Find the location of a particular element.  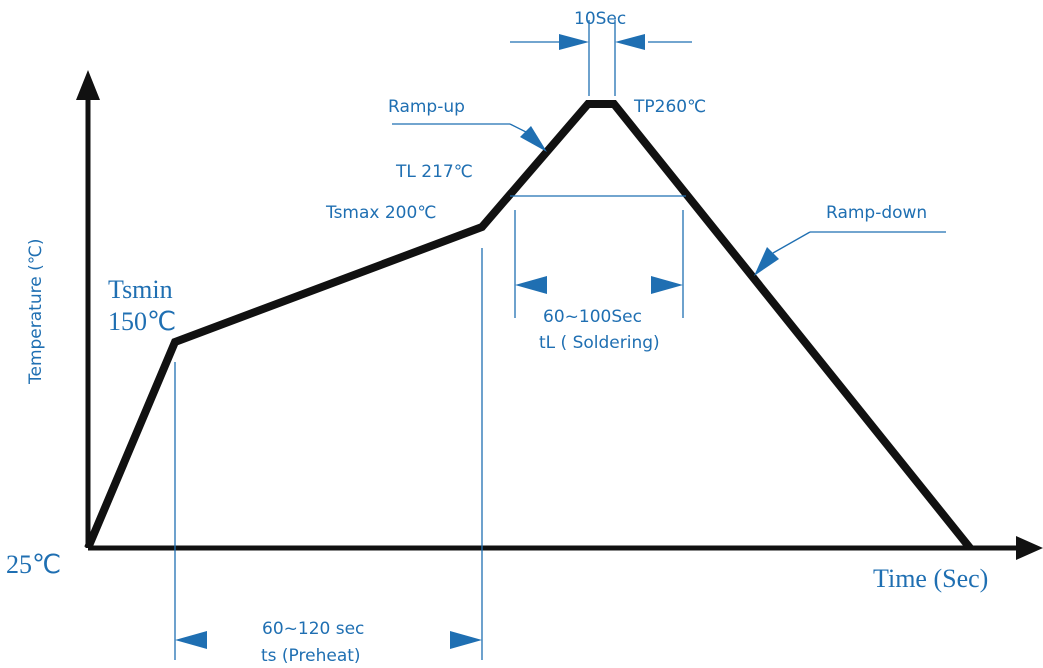

peak-time-label: 10Sec is located at coordinates (600, 19).